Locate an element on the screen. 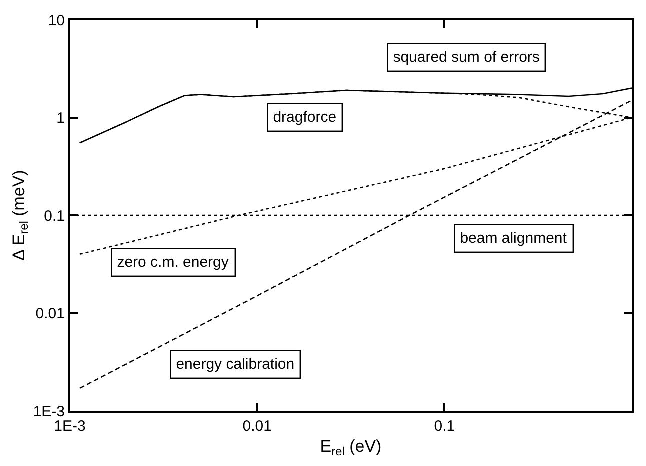  series-label: zero c.m. energy is located at coordinates (173, 263).